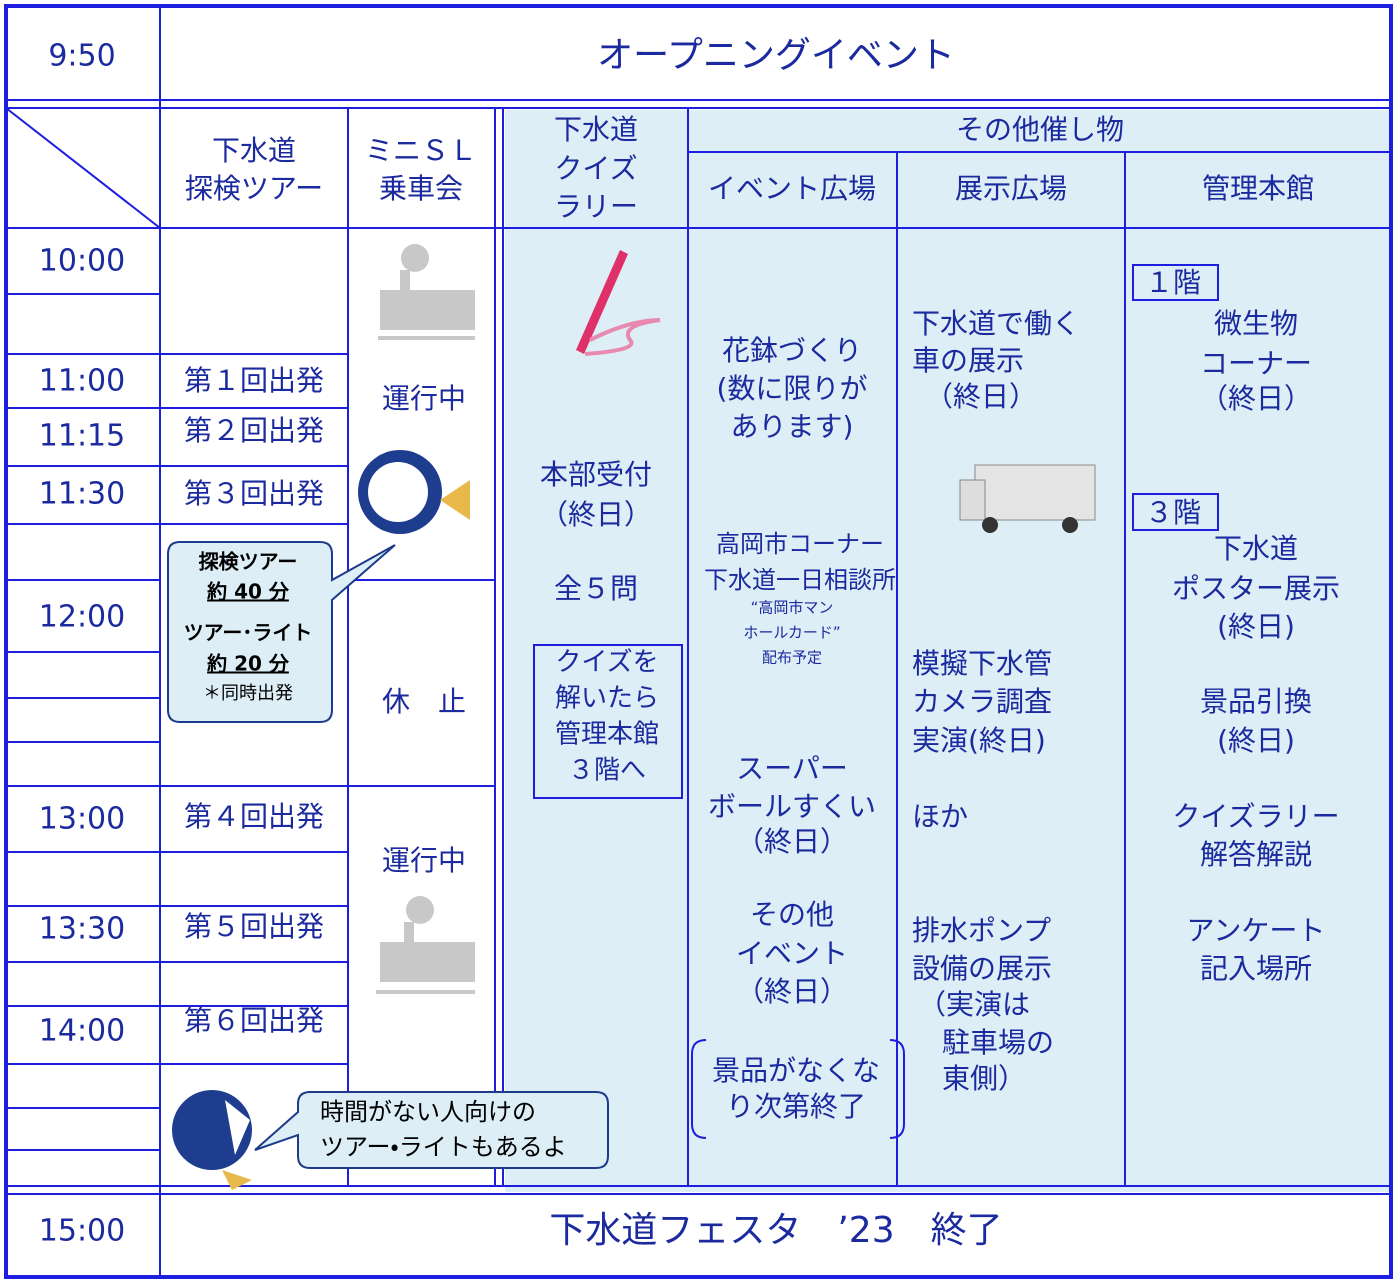 The width and height of the screenshot is (1397, 1283). I want to click on tour-departure: 第３回出発, so click(254, 493).